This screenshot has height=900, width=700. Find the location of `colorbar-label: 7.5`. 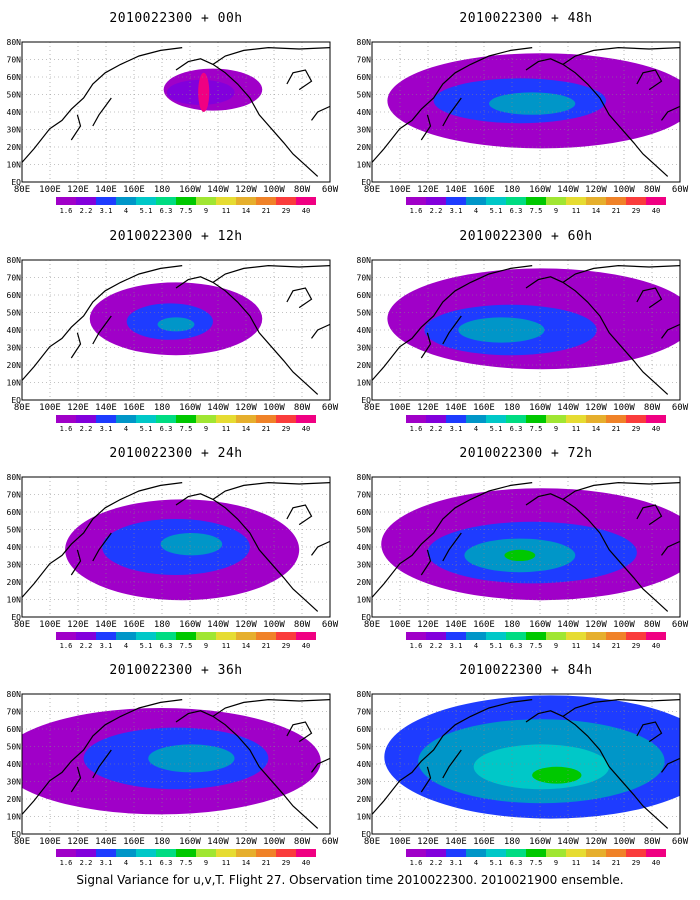

colorbar-label: 7.5 is located at coordinates (186, 646).